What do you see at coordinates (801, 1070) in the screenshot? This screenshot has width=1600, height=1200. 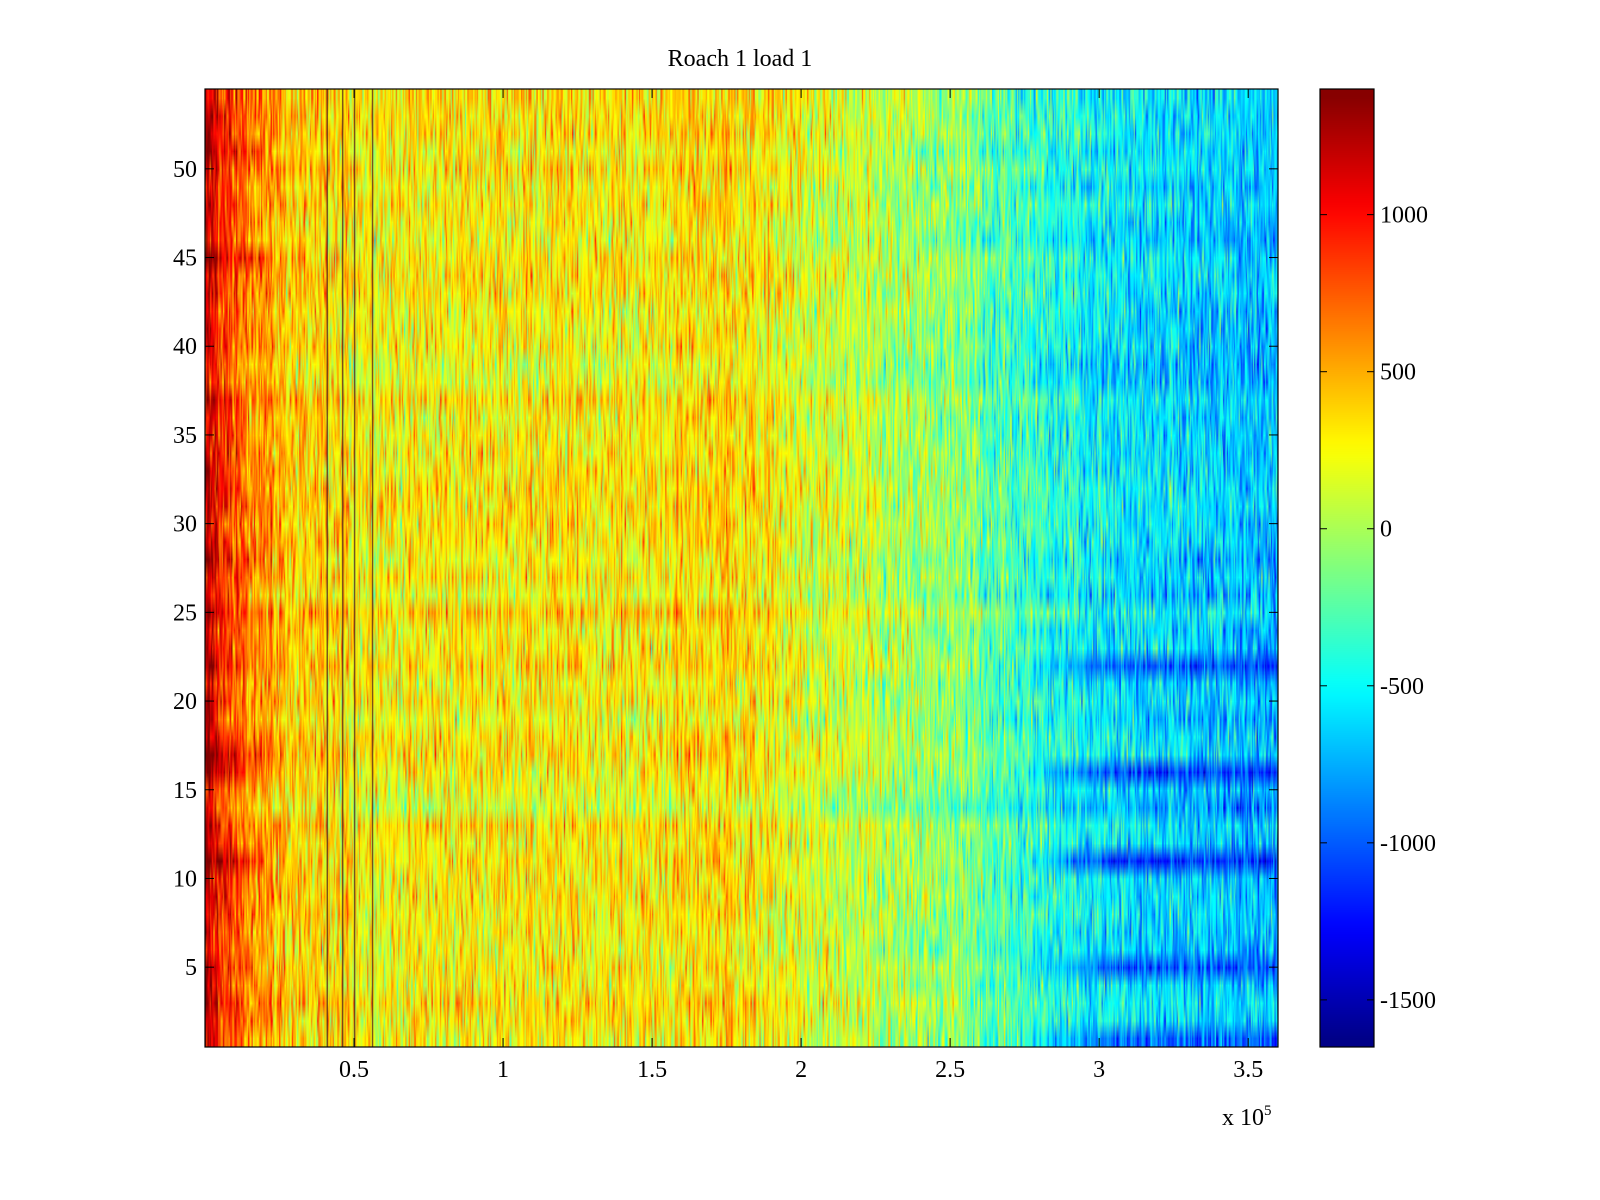 I see `x-tick-label: 2` at bounding box center [801, 1070].